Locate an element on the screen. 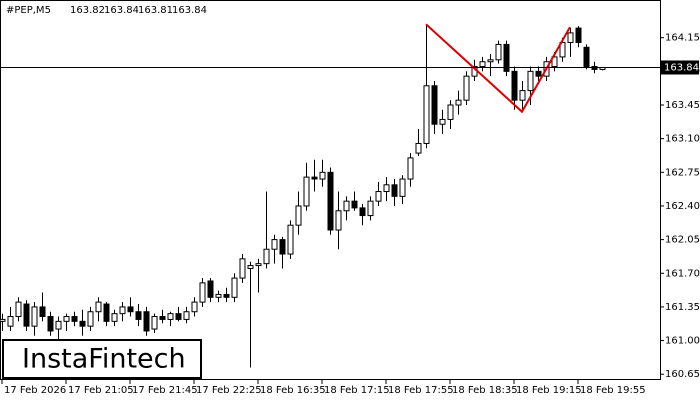  x-tick-label: 18 Feb 19:55 is located at coordinates (613, 390).